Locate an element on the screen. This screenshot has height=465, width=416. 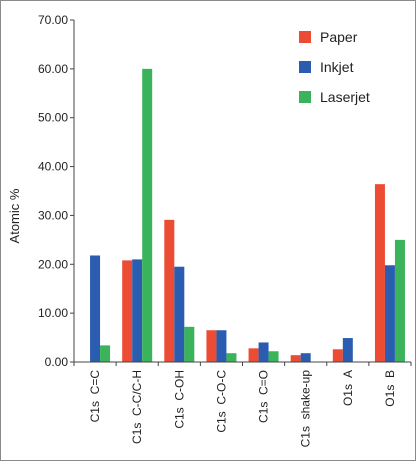
y-axis-label: Atomic % is located at coordinates (14, 215).